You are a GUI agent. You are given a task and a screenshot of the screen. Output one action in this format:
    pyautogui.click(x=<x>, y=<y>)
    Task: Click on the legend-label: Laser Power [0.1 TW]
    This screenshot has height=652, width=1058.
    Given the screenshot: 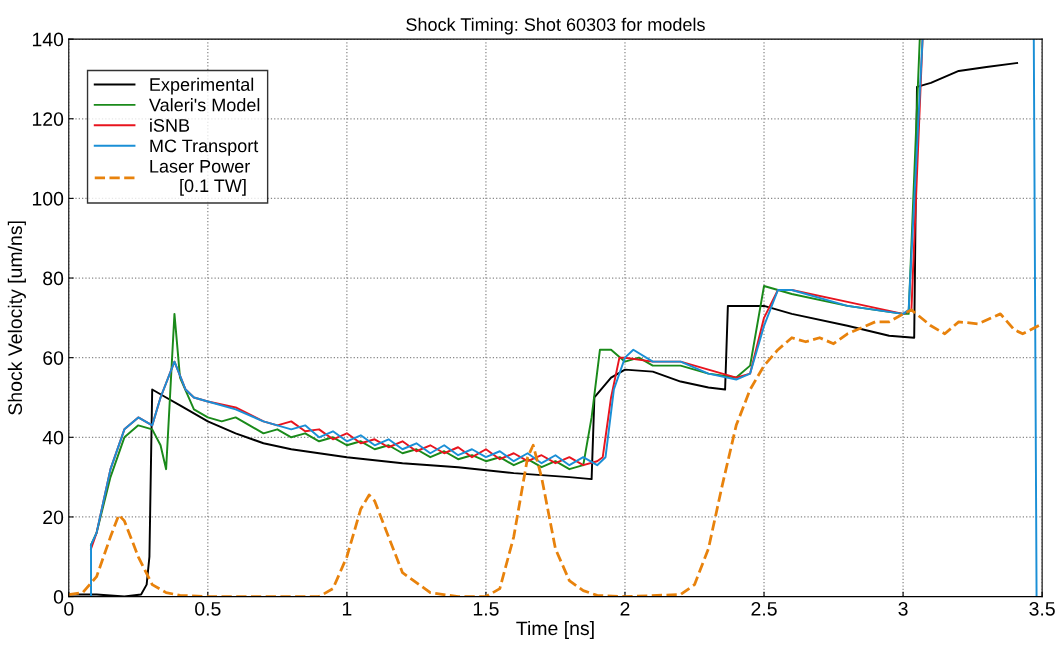 What is the action you would take?
    pyautogui.click(x=200, y=178)
    